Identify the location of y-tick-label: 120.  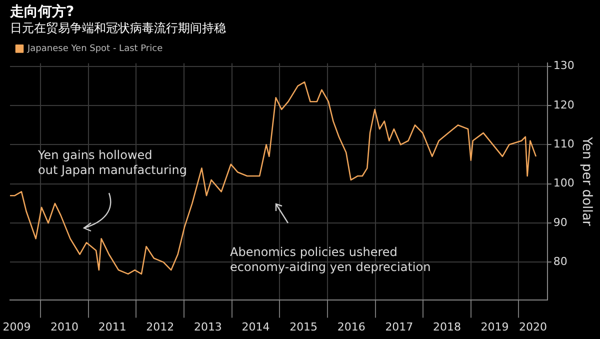
(563, 105).